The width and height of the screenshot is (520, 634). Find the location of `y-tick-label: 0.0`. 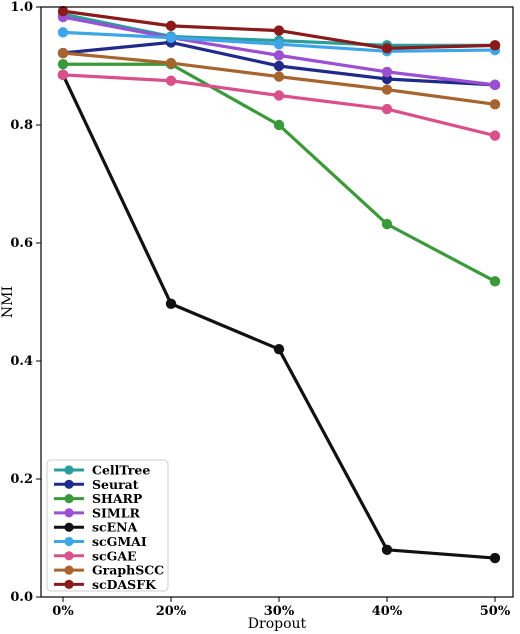

y-tick-label: 0.0 is located at coordinates (21, 597).